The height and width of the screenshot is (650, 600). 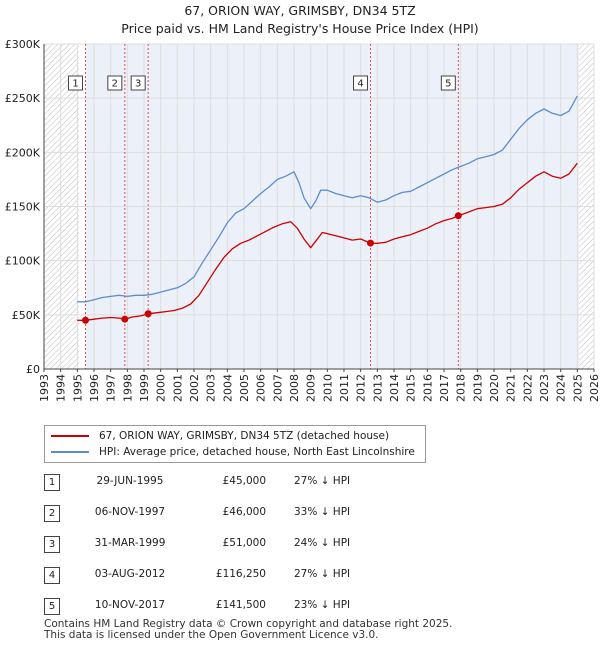 What do you see at coordinates (130, 574) in the screenshot?
I see `sale-date: 03-AUG-2012` at bounding box center [130, 574].